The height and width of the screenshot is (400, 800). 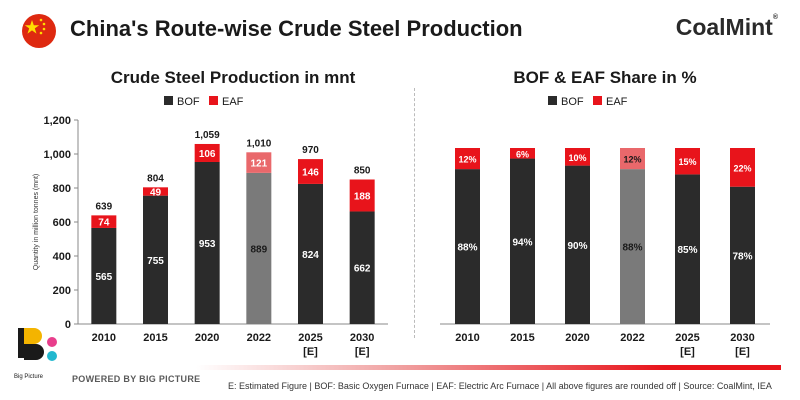 What do you see at coordinates (207, 135) in the screenshot?
I see `data-label-total: 1,059` at bounding box center [207, 135].